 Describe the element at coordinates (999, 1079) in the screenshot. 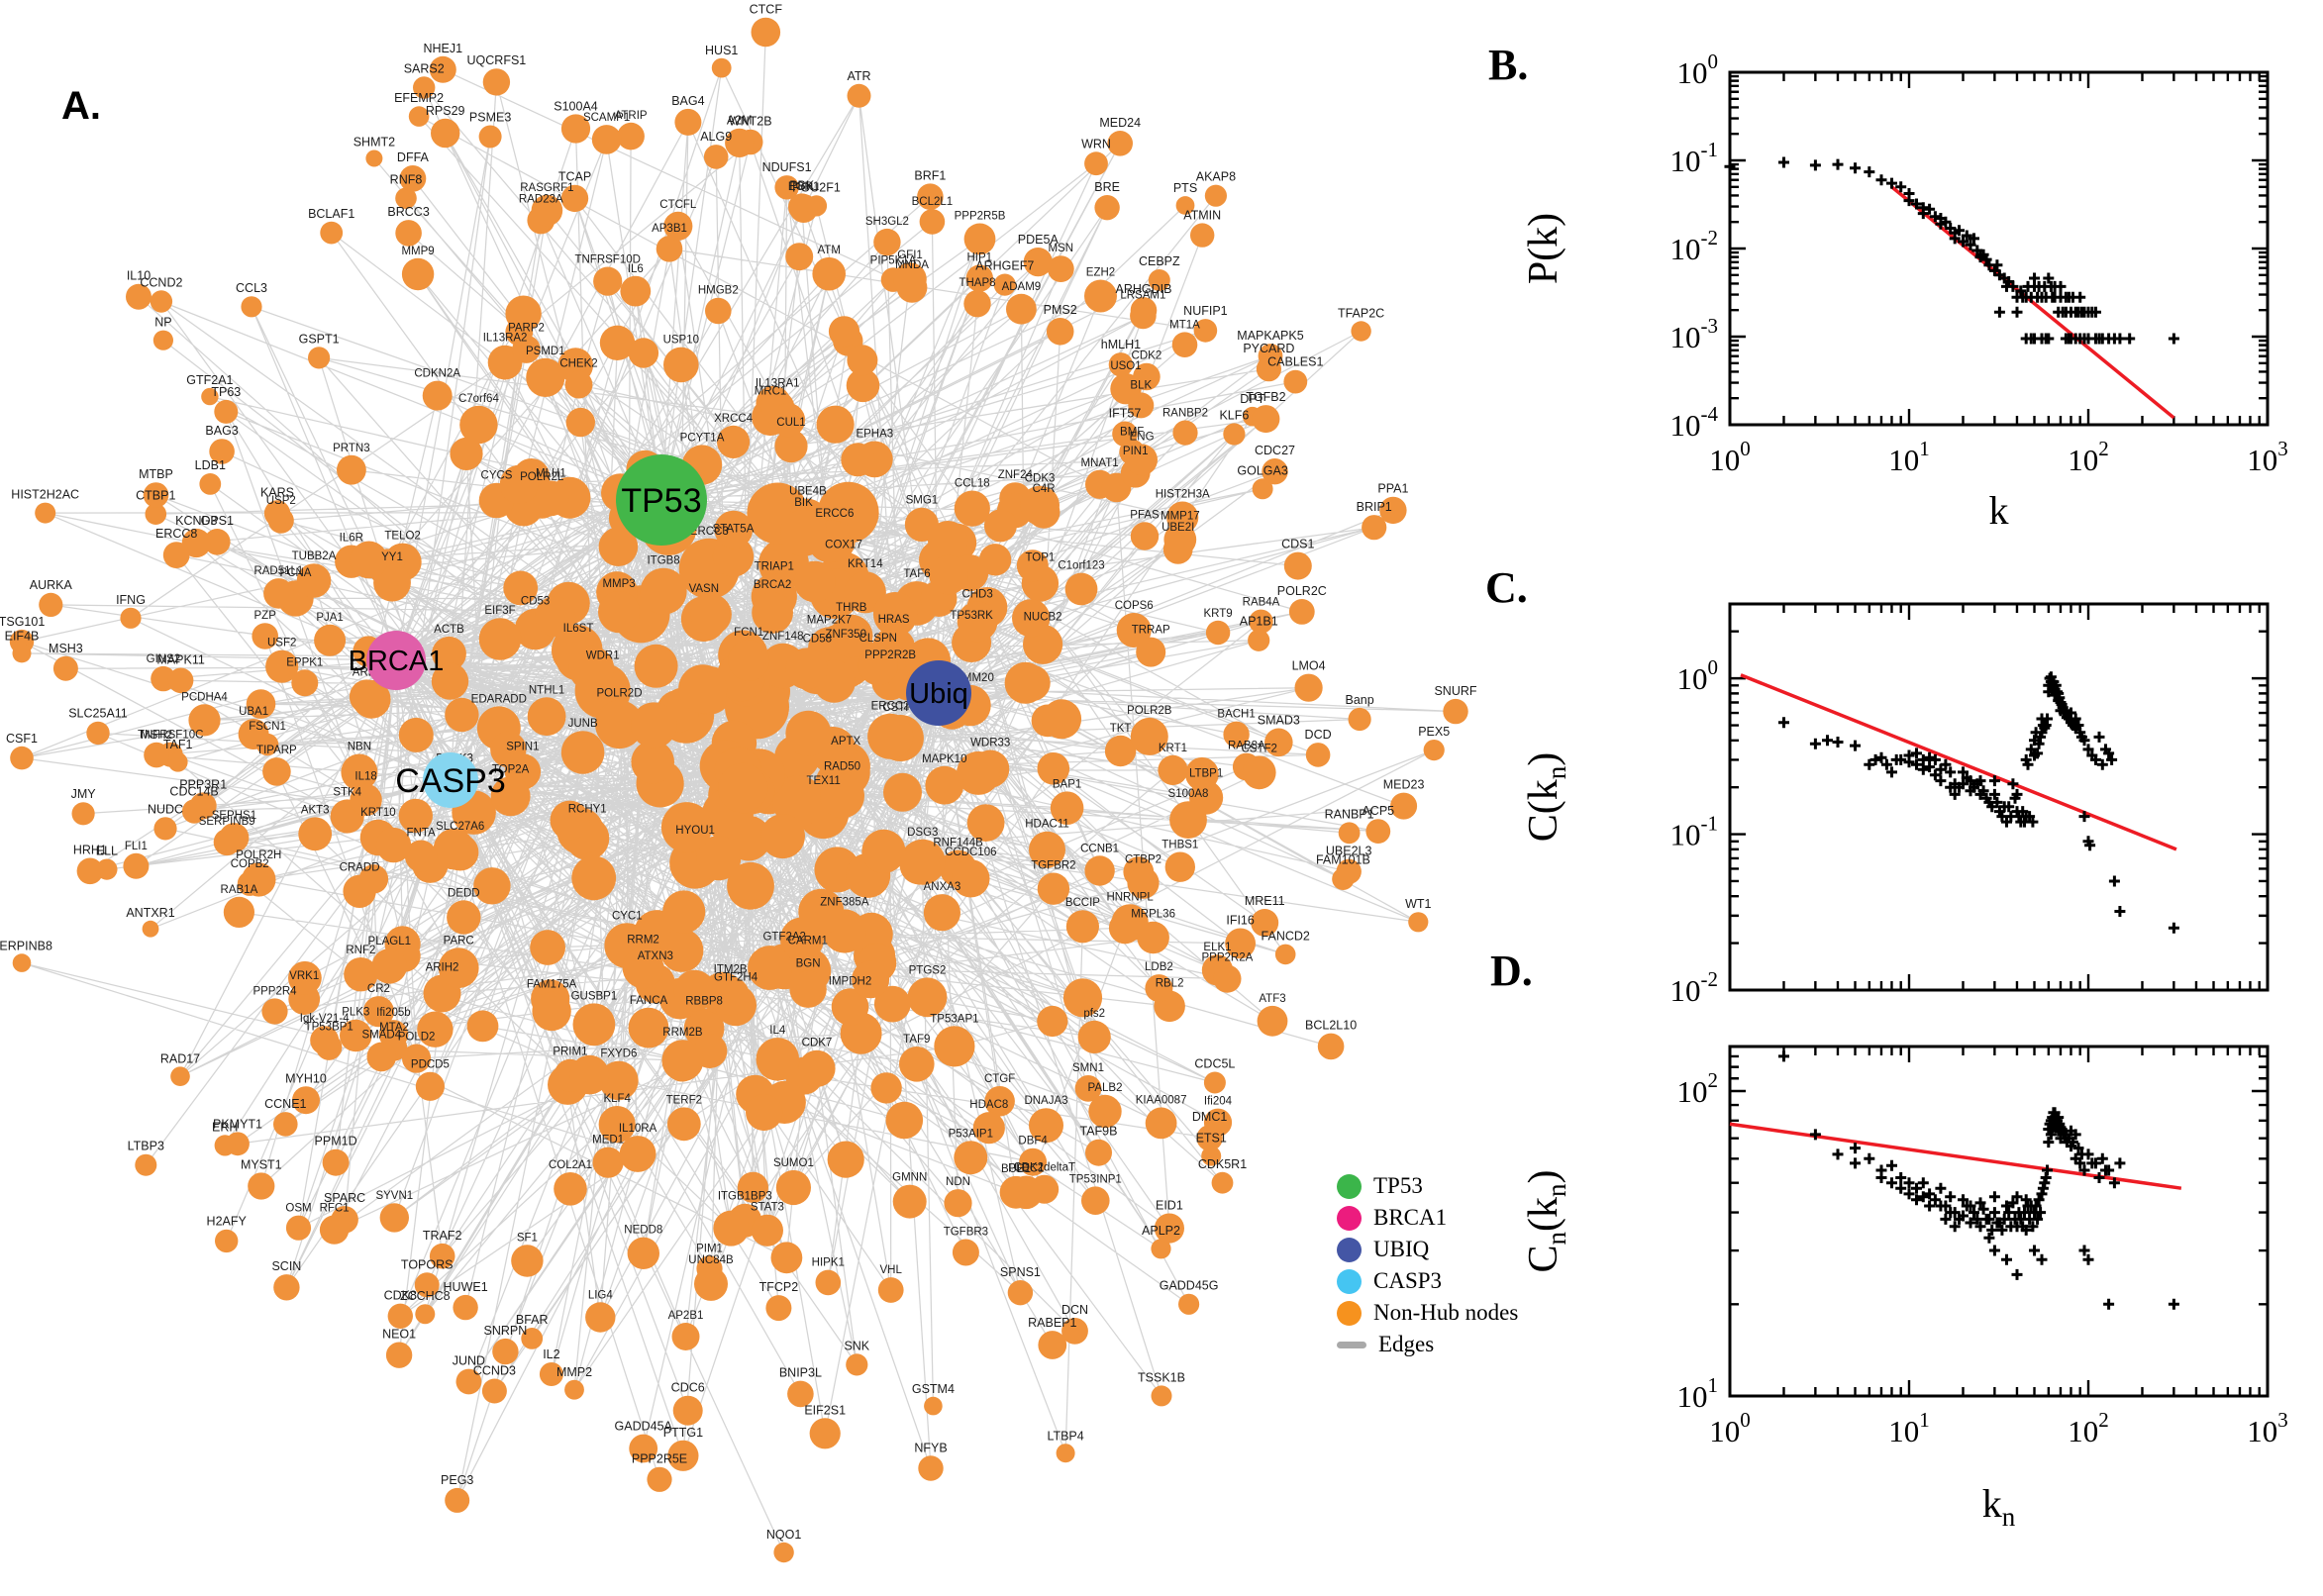

I see `gene-node-label: CTGF` at that location.